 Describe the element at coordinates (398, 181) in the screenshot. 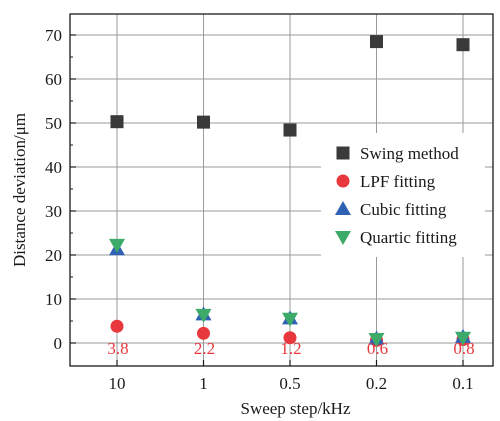

I see `legend-label: LPF fitting` at that location.